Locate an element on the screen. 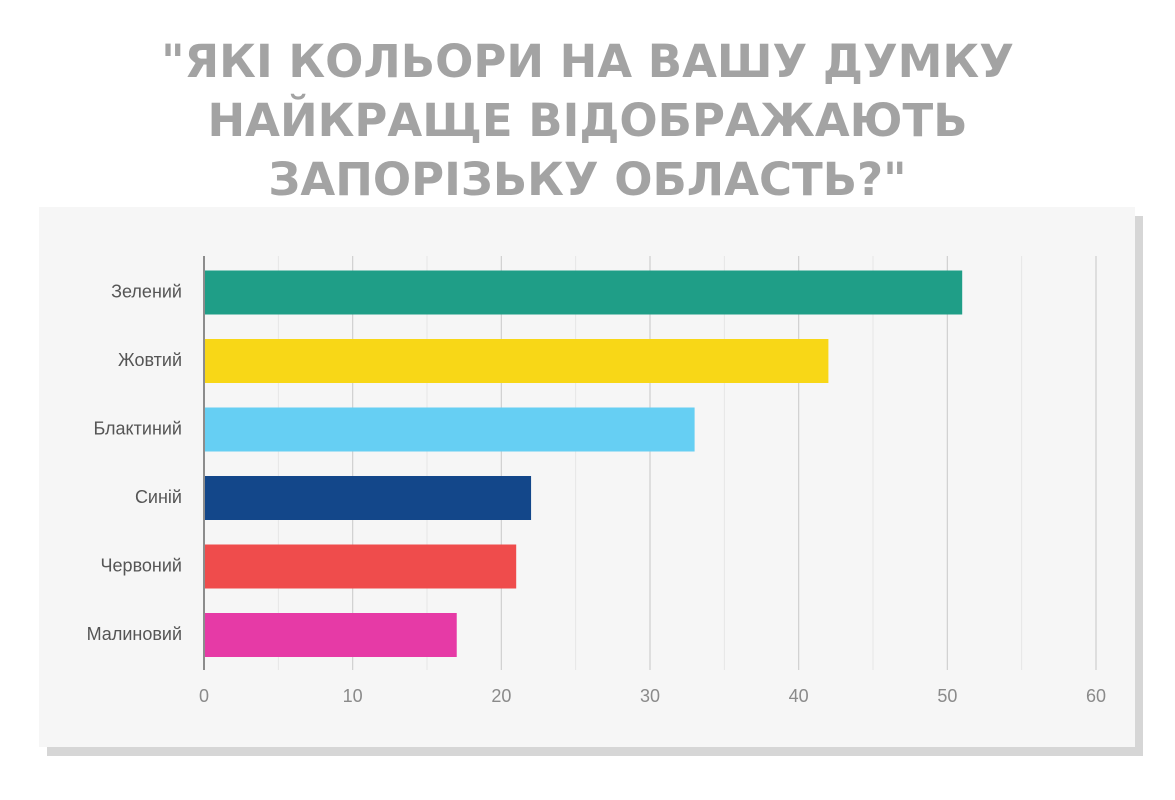 This screenshot has width=1175, height=800. x-tick-label: 30 is located at coordinates (650, 696).